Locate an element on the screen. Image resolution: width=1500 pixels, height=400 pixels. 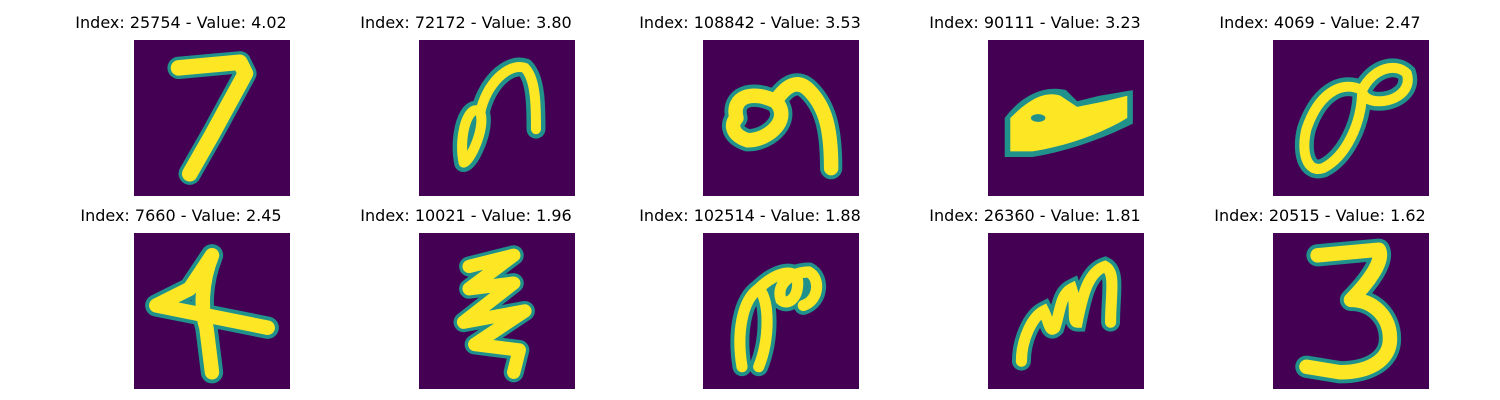
digit-panel-8: Index: 102514 - Value: 1.88 is located at coordinates (750, 292).